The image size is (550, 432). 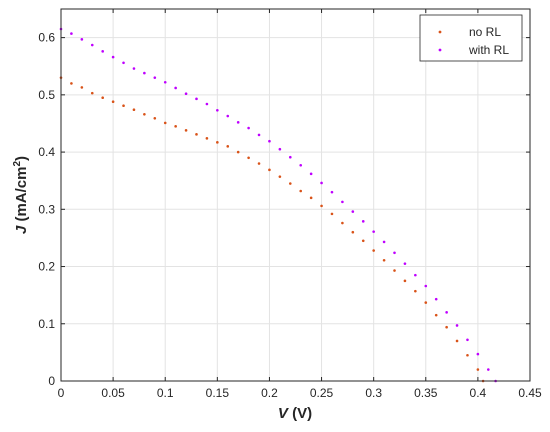 I want to click on x-axis-title: V (V), so click(x=295, y=413).